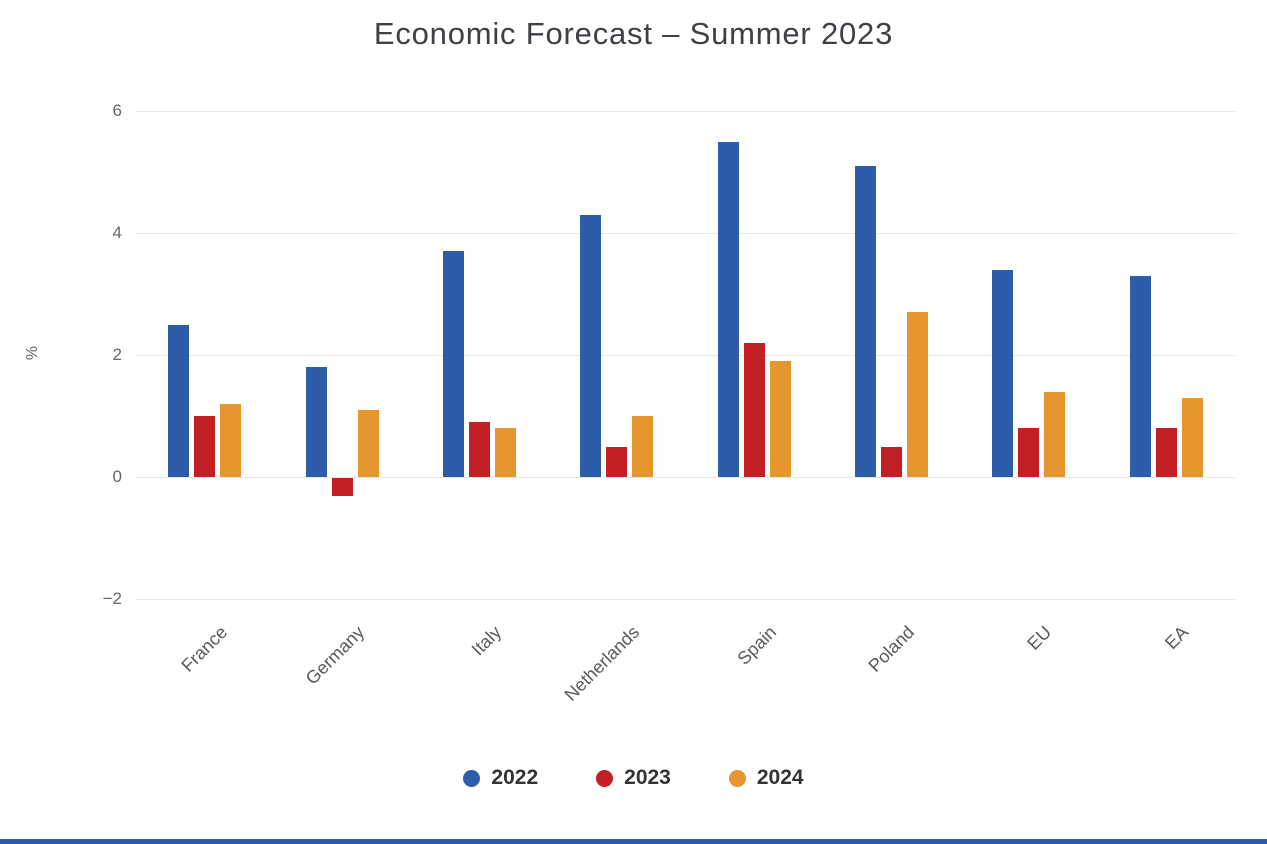  I want to click on bar-2023-germany, so click(342, 487).